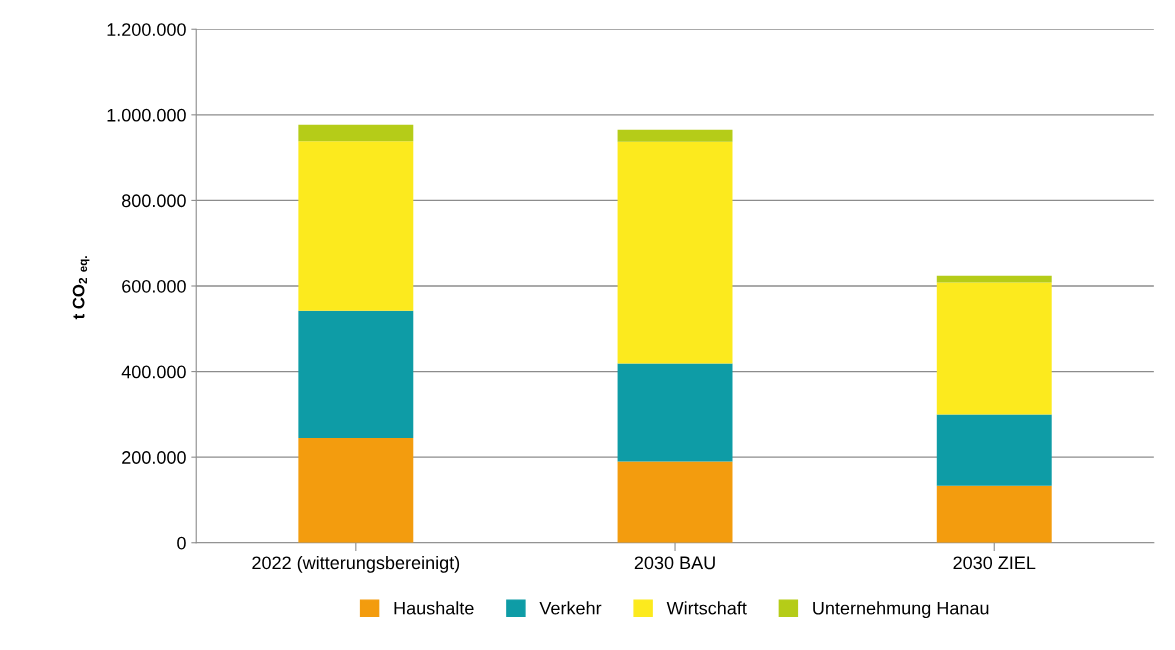 The width and height of the screenshot is (1175, 650). I want to click on y-tick-label: 200.000, so click(154, 457).